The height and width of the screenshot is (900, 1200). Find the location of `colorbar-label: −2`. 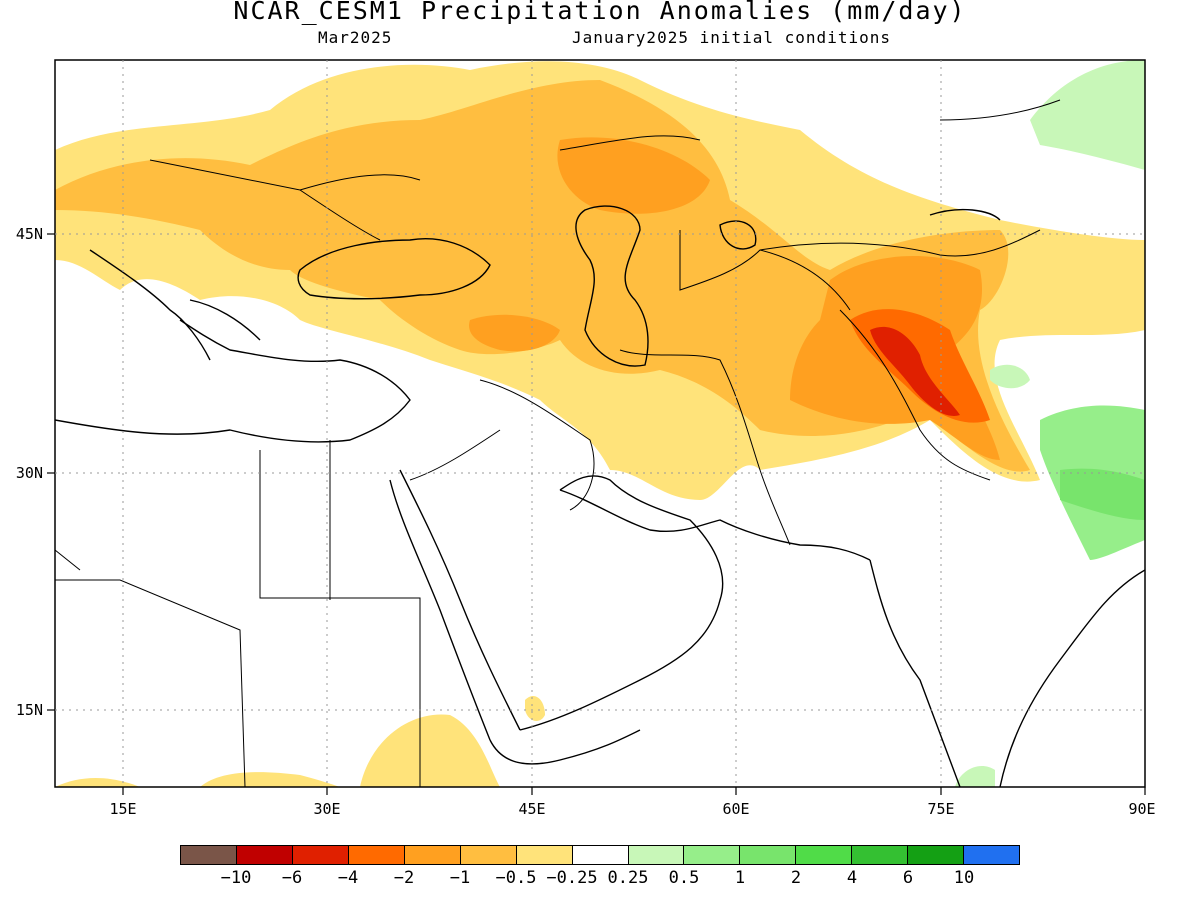

colorbar-label: −2 is located at coordinates (404, 878).